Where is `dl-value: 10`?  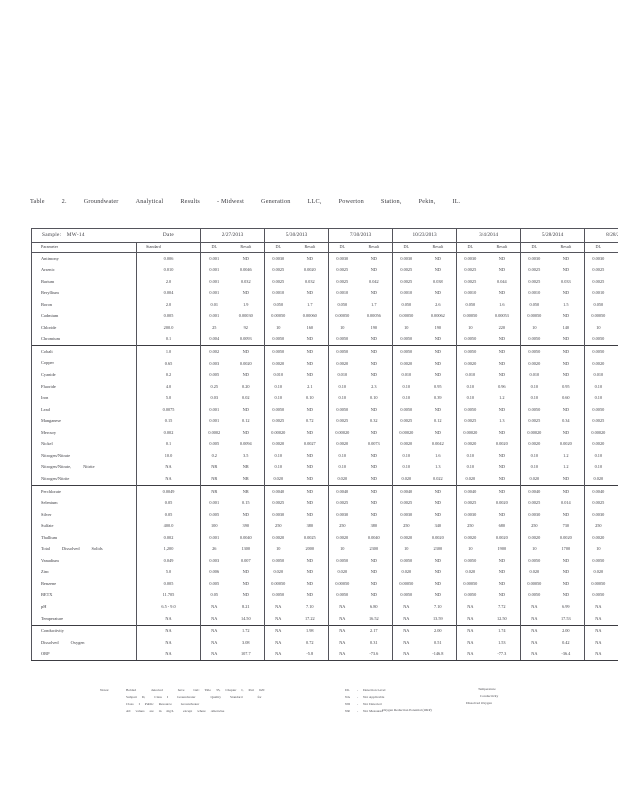
dl-value: 10 is located at coordinates (406, 549).